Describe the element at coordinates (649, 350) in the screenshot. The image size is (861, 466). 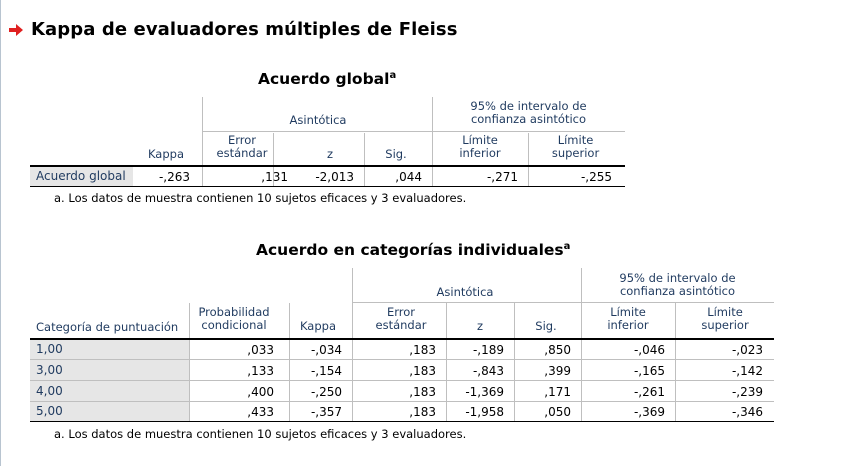
I see `cell-lower: -,046` at that location.